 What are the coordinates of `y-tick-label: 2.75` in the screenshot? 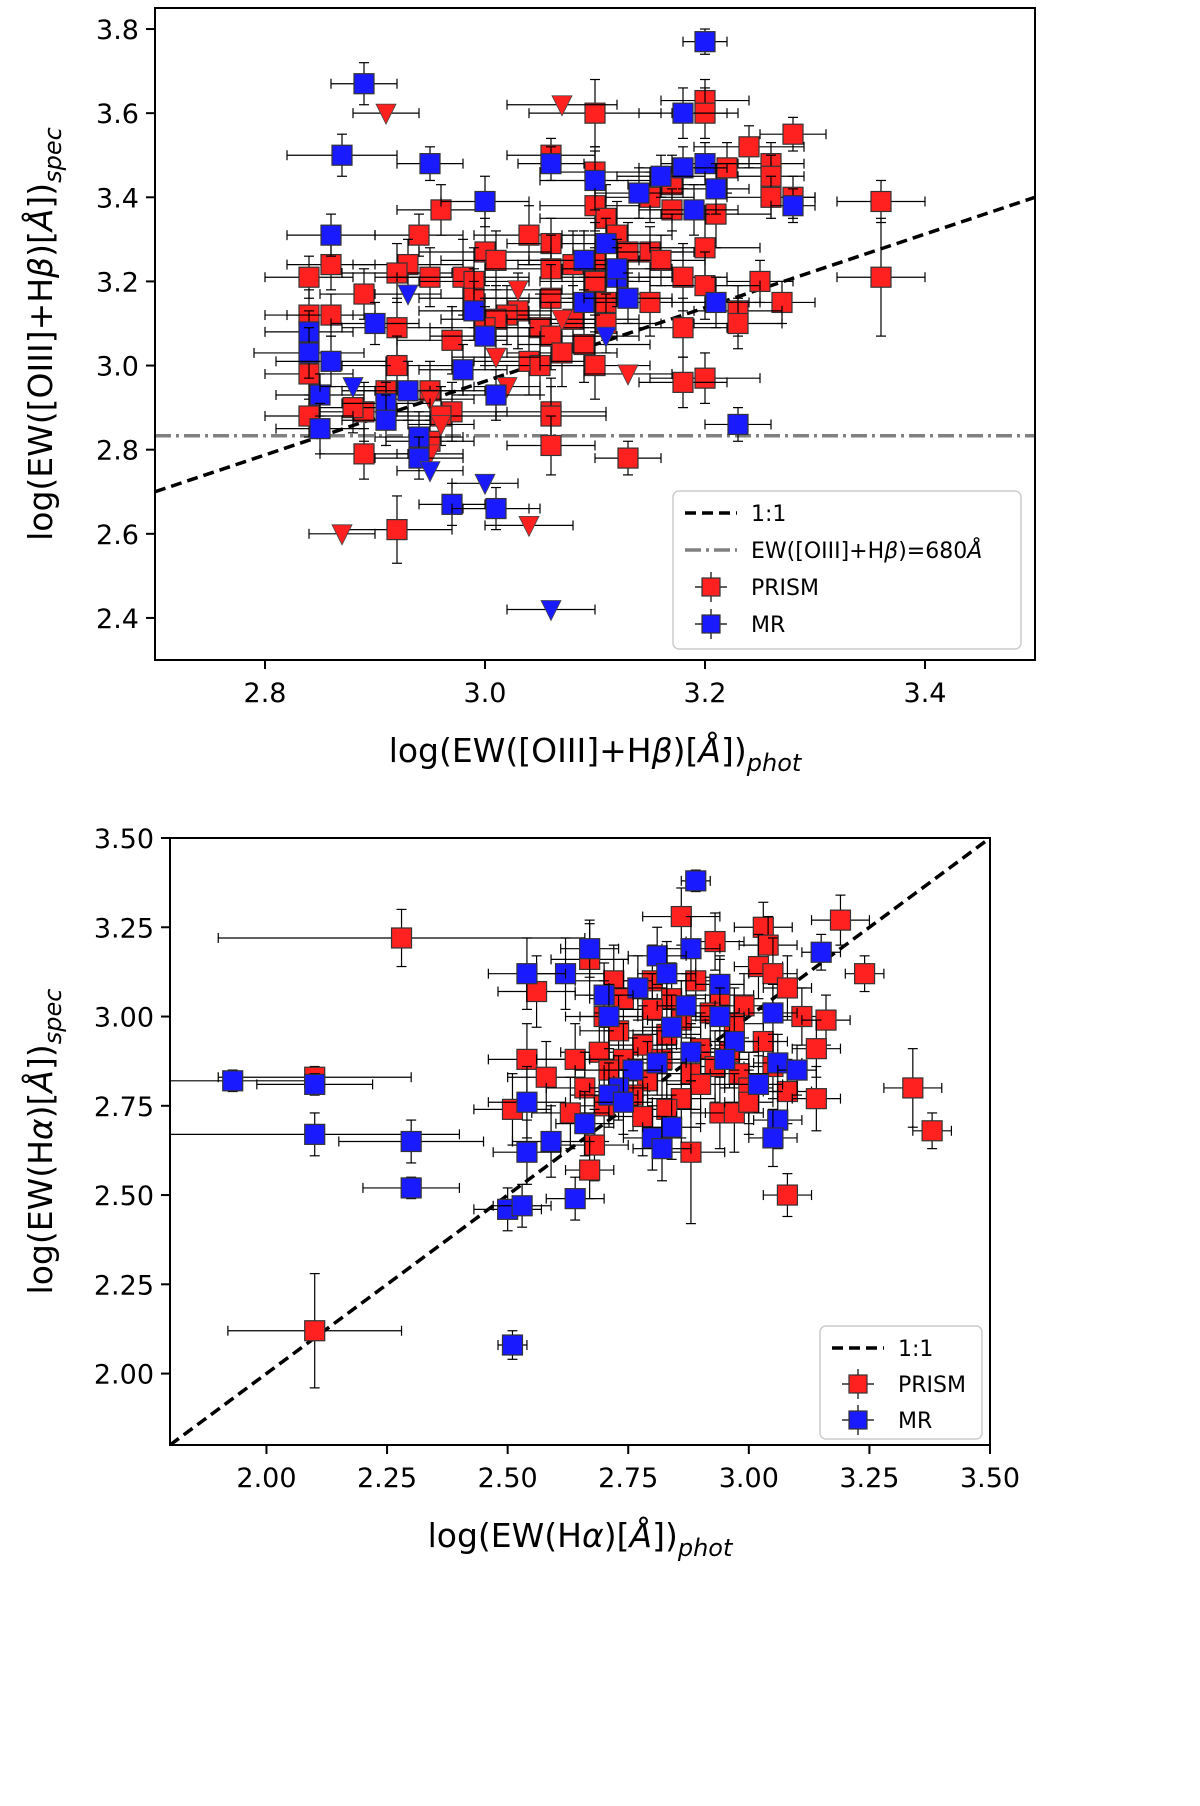 It's located at (124, 1107).